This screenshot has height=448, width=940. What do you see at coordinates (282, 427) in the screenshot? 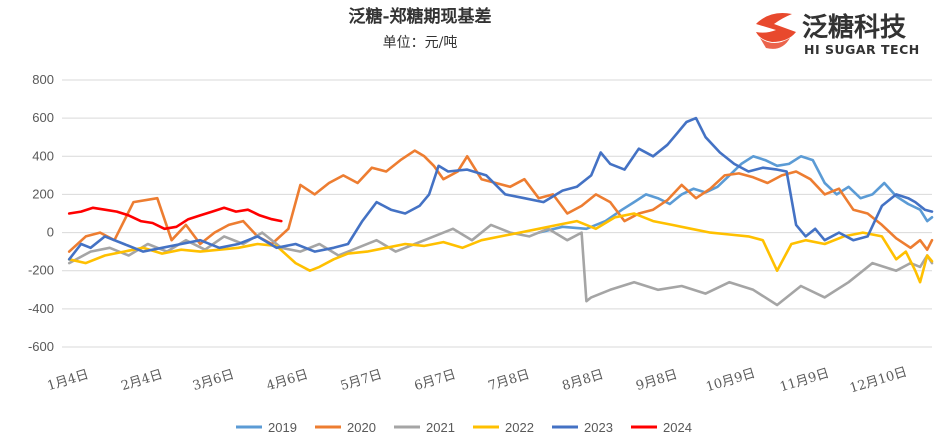
I see `legend-label-2019: 2019` at bounding box center [282, 427].